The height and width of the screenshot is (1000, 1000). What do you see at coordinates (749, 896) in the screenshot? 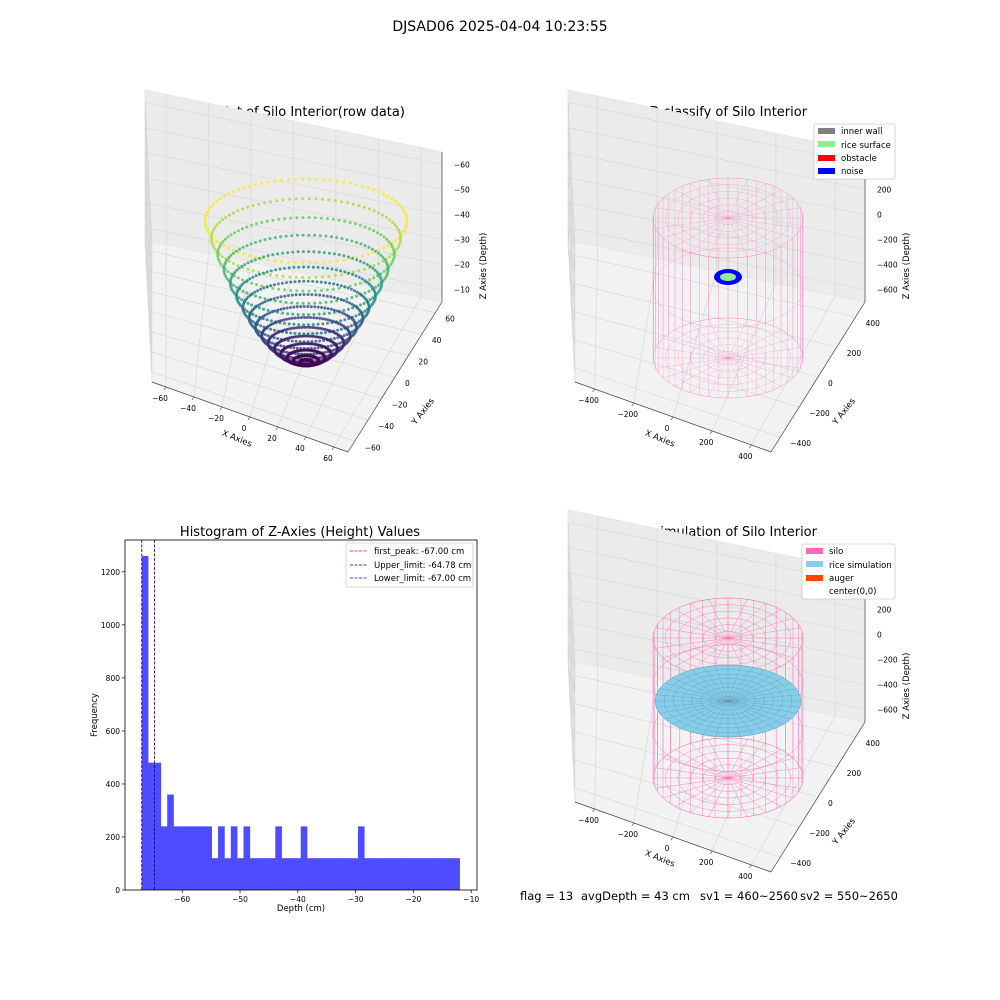
I see `footer-sv1: sv1 = 460~2560` at bounding box center [749, 896].